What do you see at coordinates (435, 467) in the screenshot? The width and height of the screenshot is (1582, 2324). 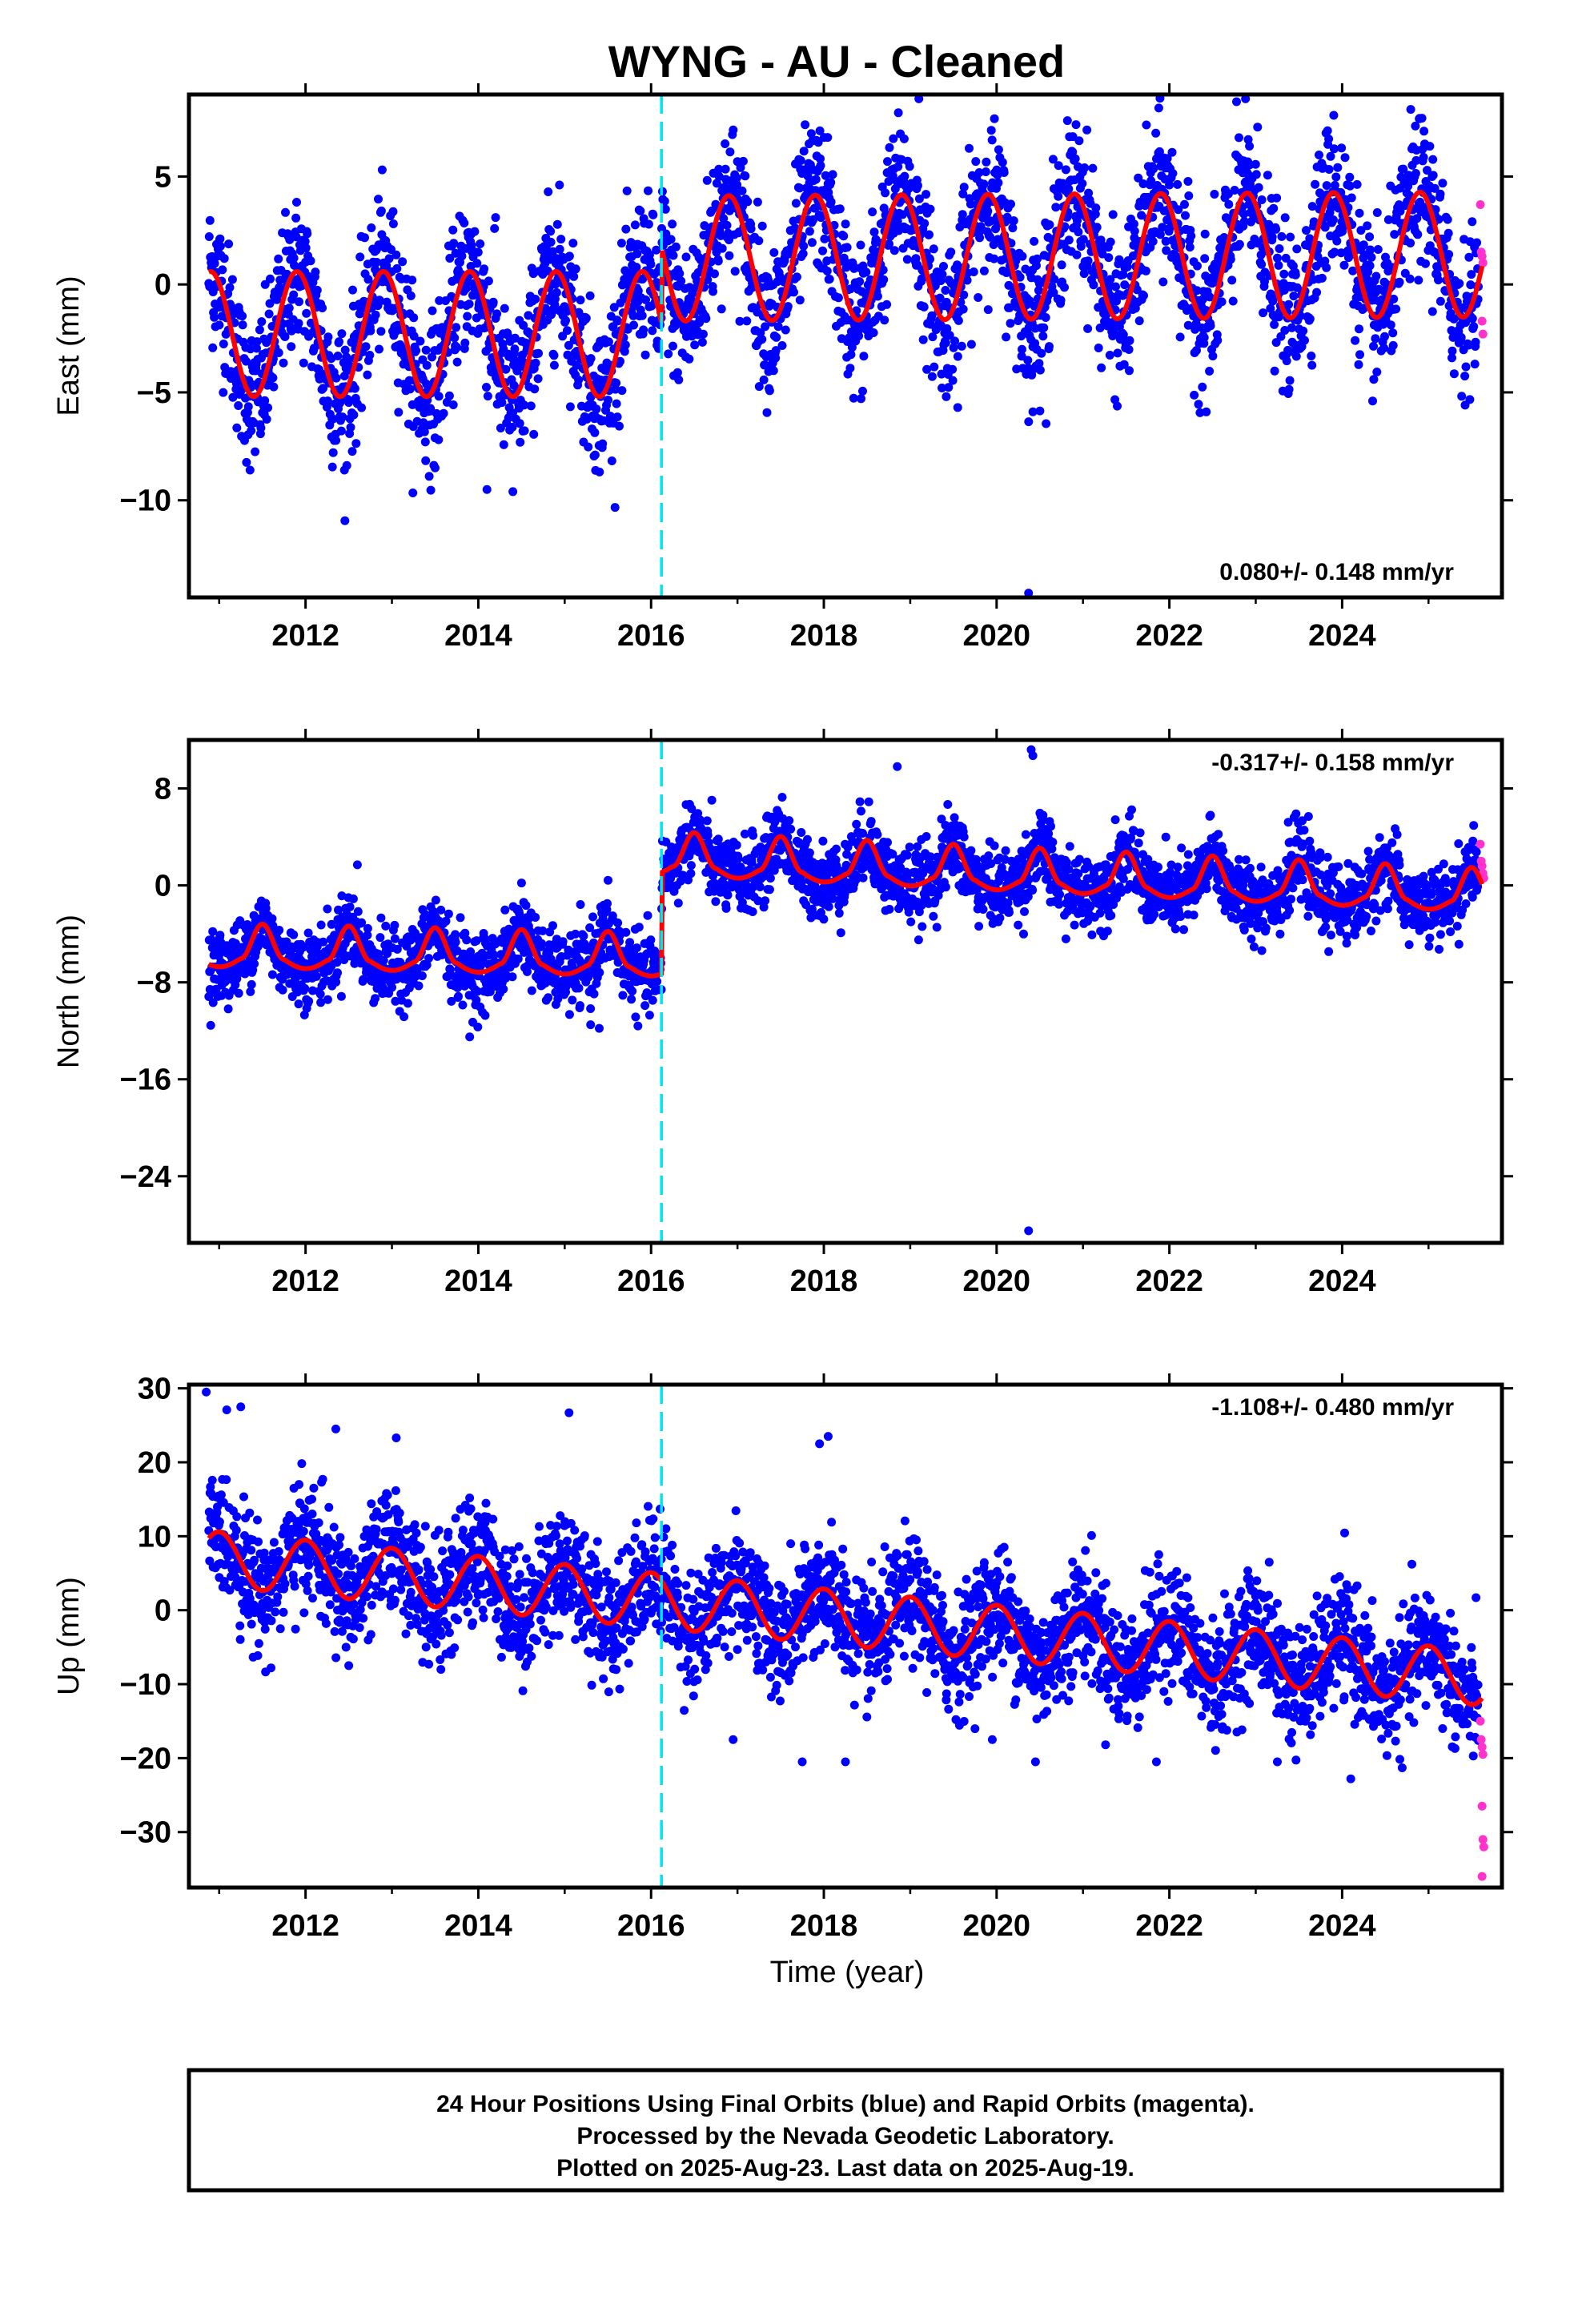 I see `outlier-point` at bounding box center [435, 467].